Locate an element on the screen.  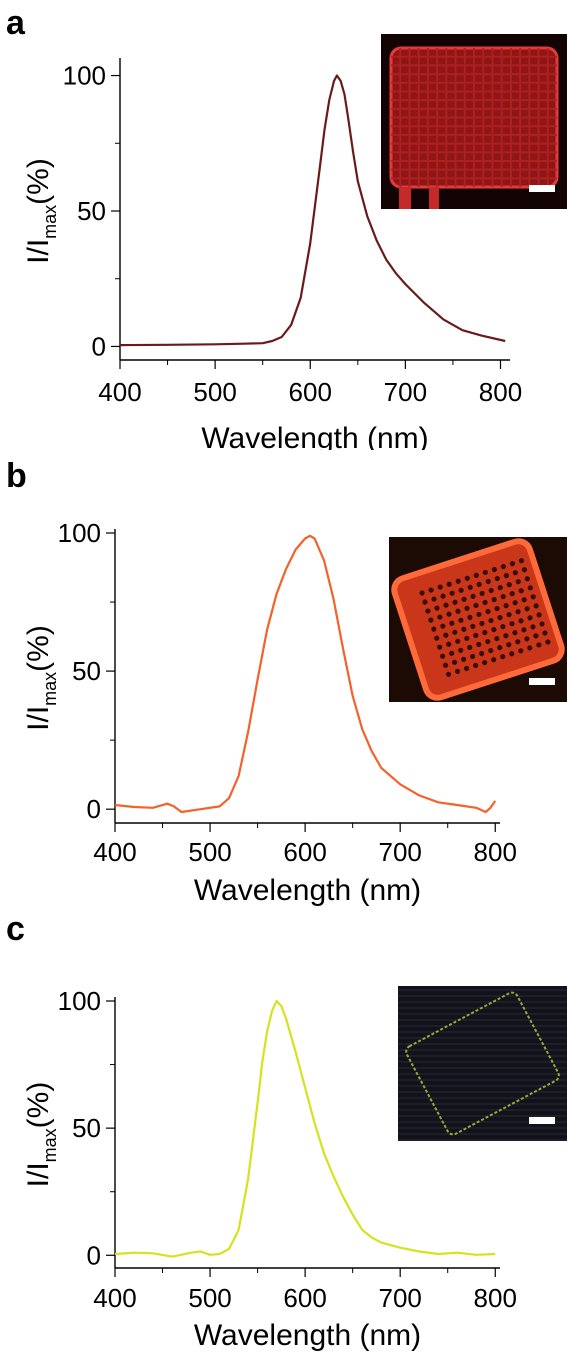
micrograph-image is located at coordinates (474, 121).